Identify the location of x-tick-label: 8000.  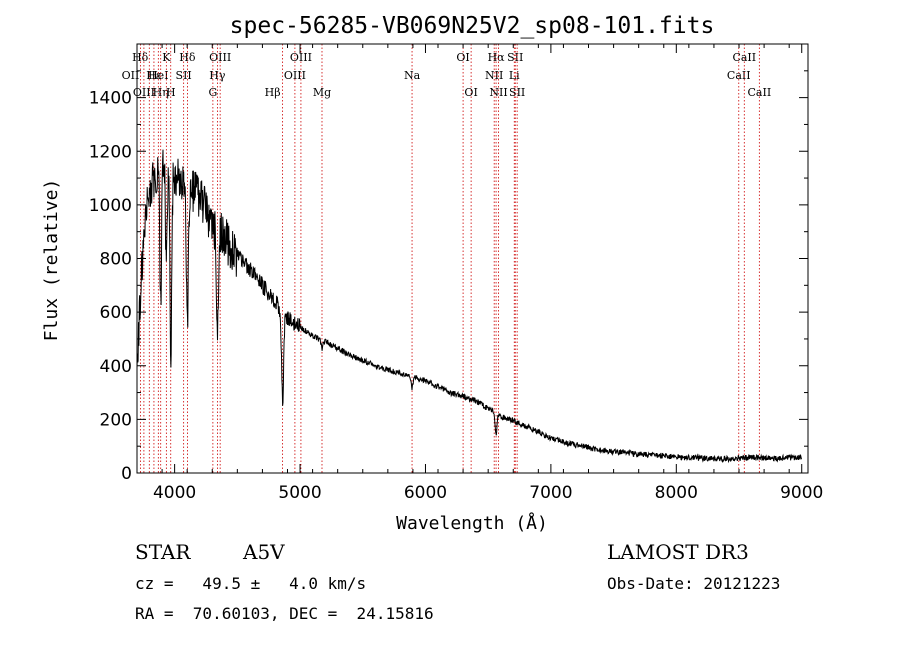
(676, 493).